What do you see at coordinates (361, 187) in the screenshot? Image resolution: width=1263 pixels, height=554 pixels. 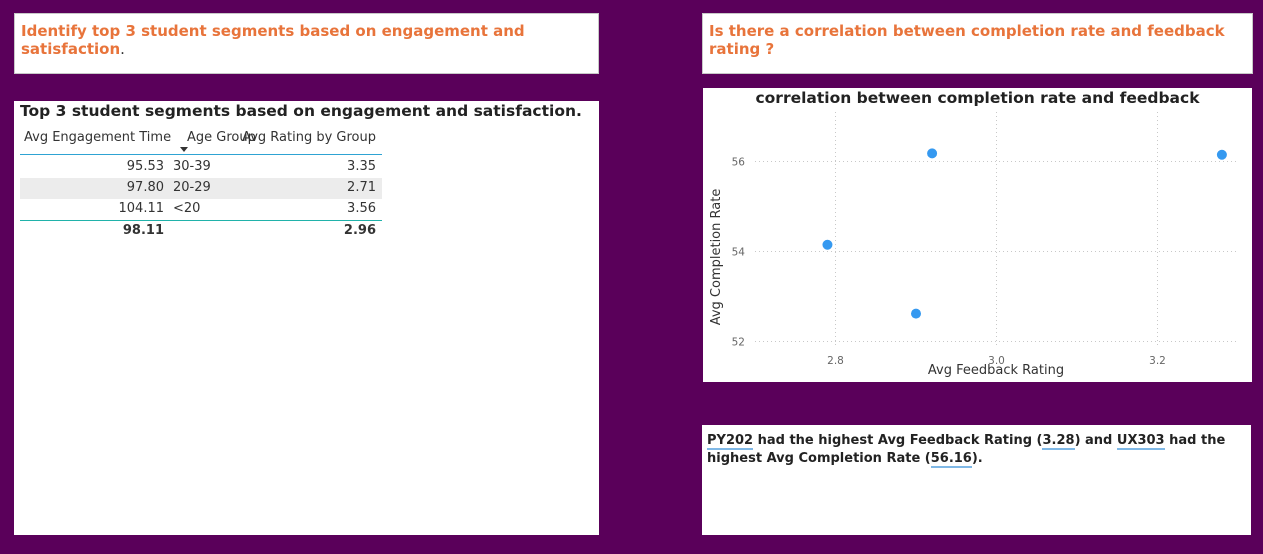 I see `cell-rating: 2.71` at bounding box center [361, 187].